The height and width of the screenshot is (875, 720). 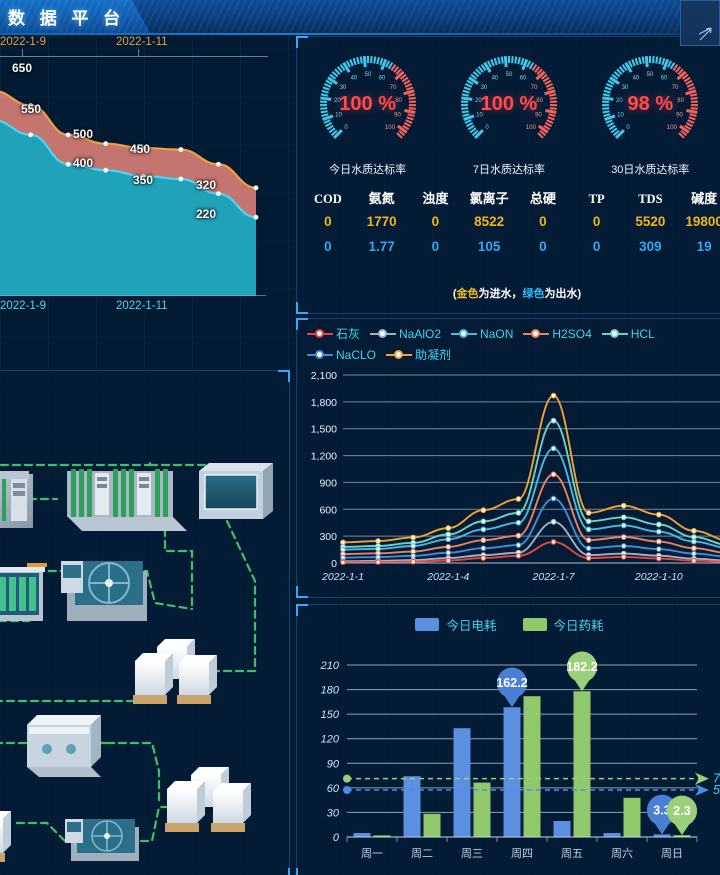 I want to click on bar-chart-markline-label: 72.97, so click(x=716, y=779).